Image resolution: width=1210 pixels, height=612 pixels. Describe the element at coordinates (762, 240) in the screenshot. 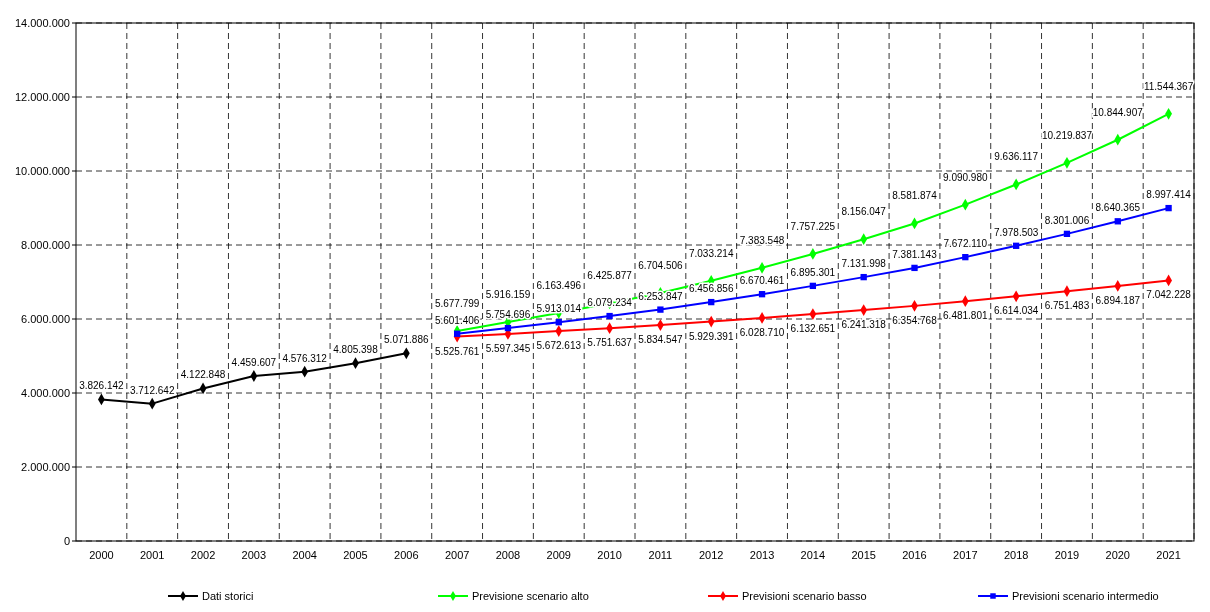

I see `data-label: 7.383.548` at that location.